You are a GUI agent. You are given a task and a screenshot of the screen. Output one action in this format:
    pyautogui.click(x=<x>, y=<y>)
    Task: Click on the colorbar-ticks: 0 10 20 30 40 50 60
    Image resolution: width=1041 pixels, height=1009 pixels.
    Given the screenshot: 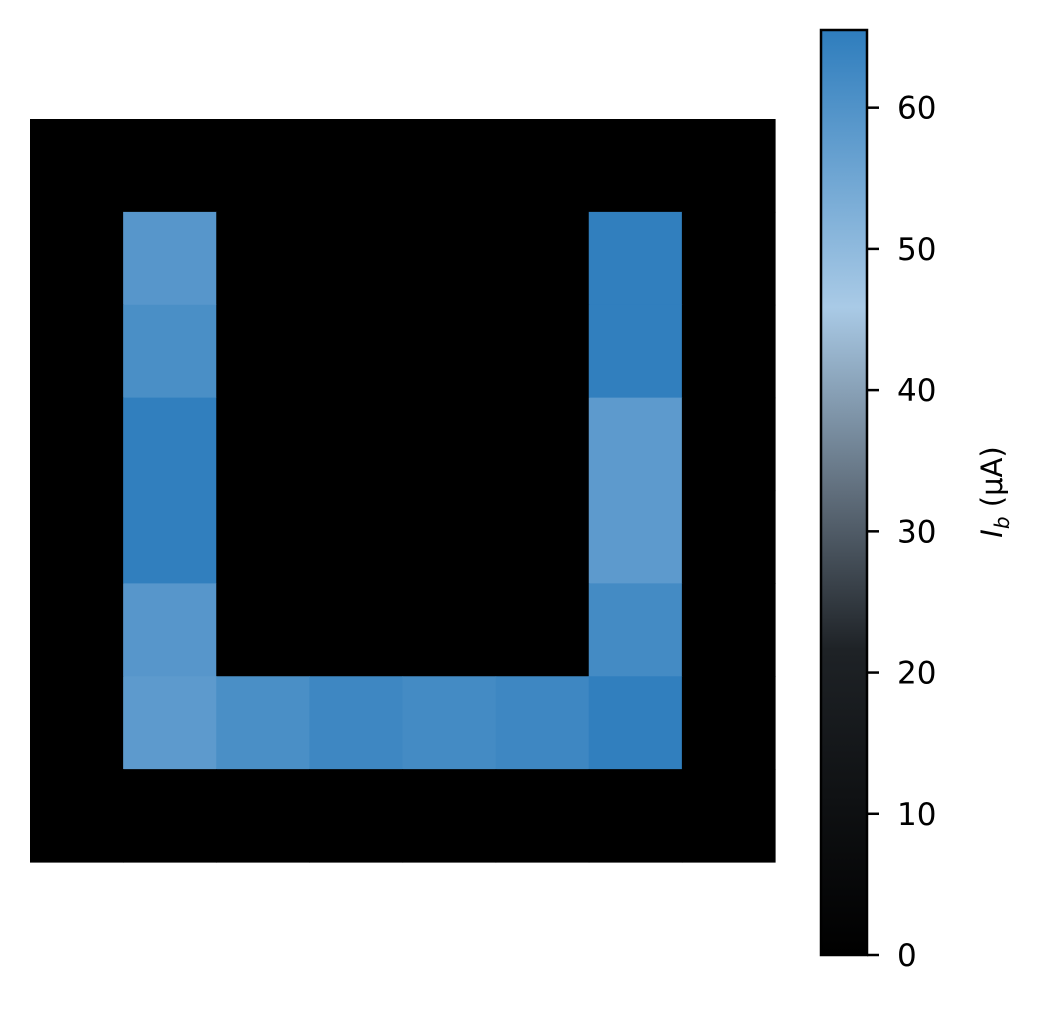 What is the action you would take?
    pyautogui.click(x=901, y=532)
    